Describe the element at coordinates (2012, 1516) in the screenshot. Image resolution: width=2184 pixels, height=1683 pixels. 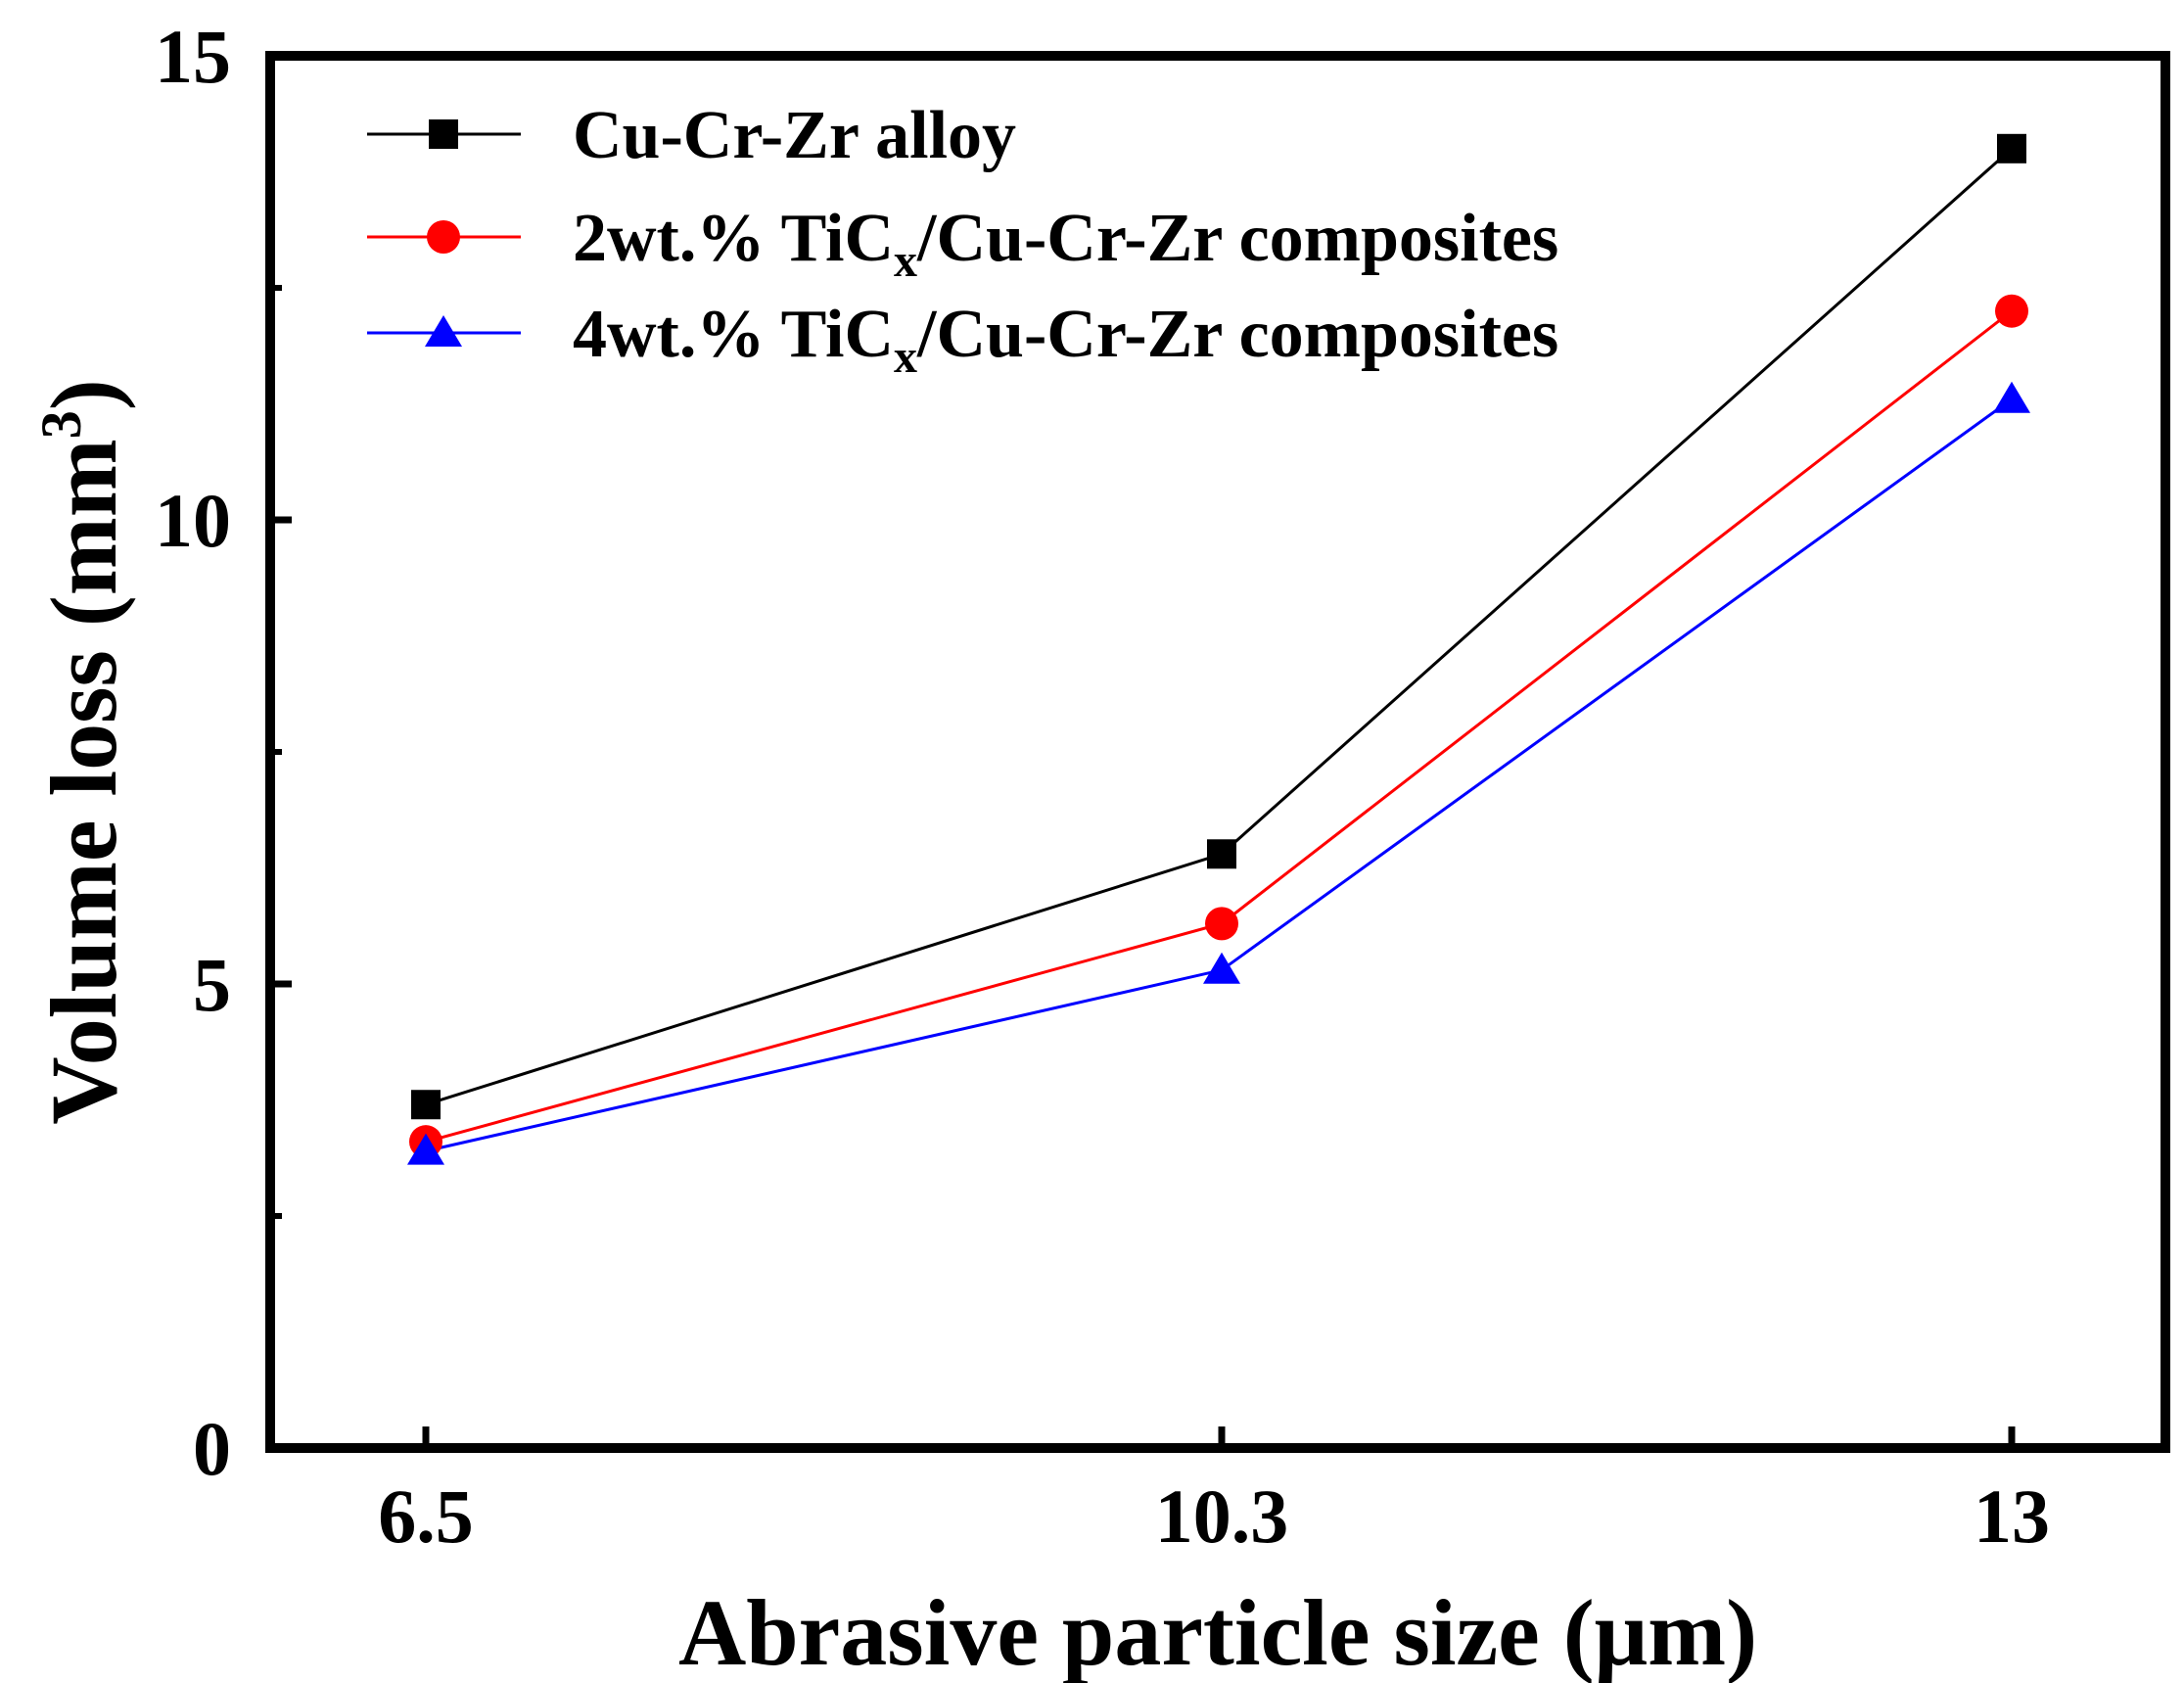
I see `x-tick-label: 13` at that location.